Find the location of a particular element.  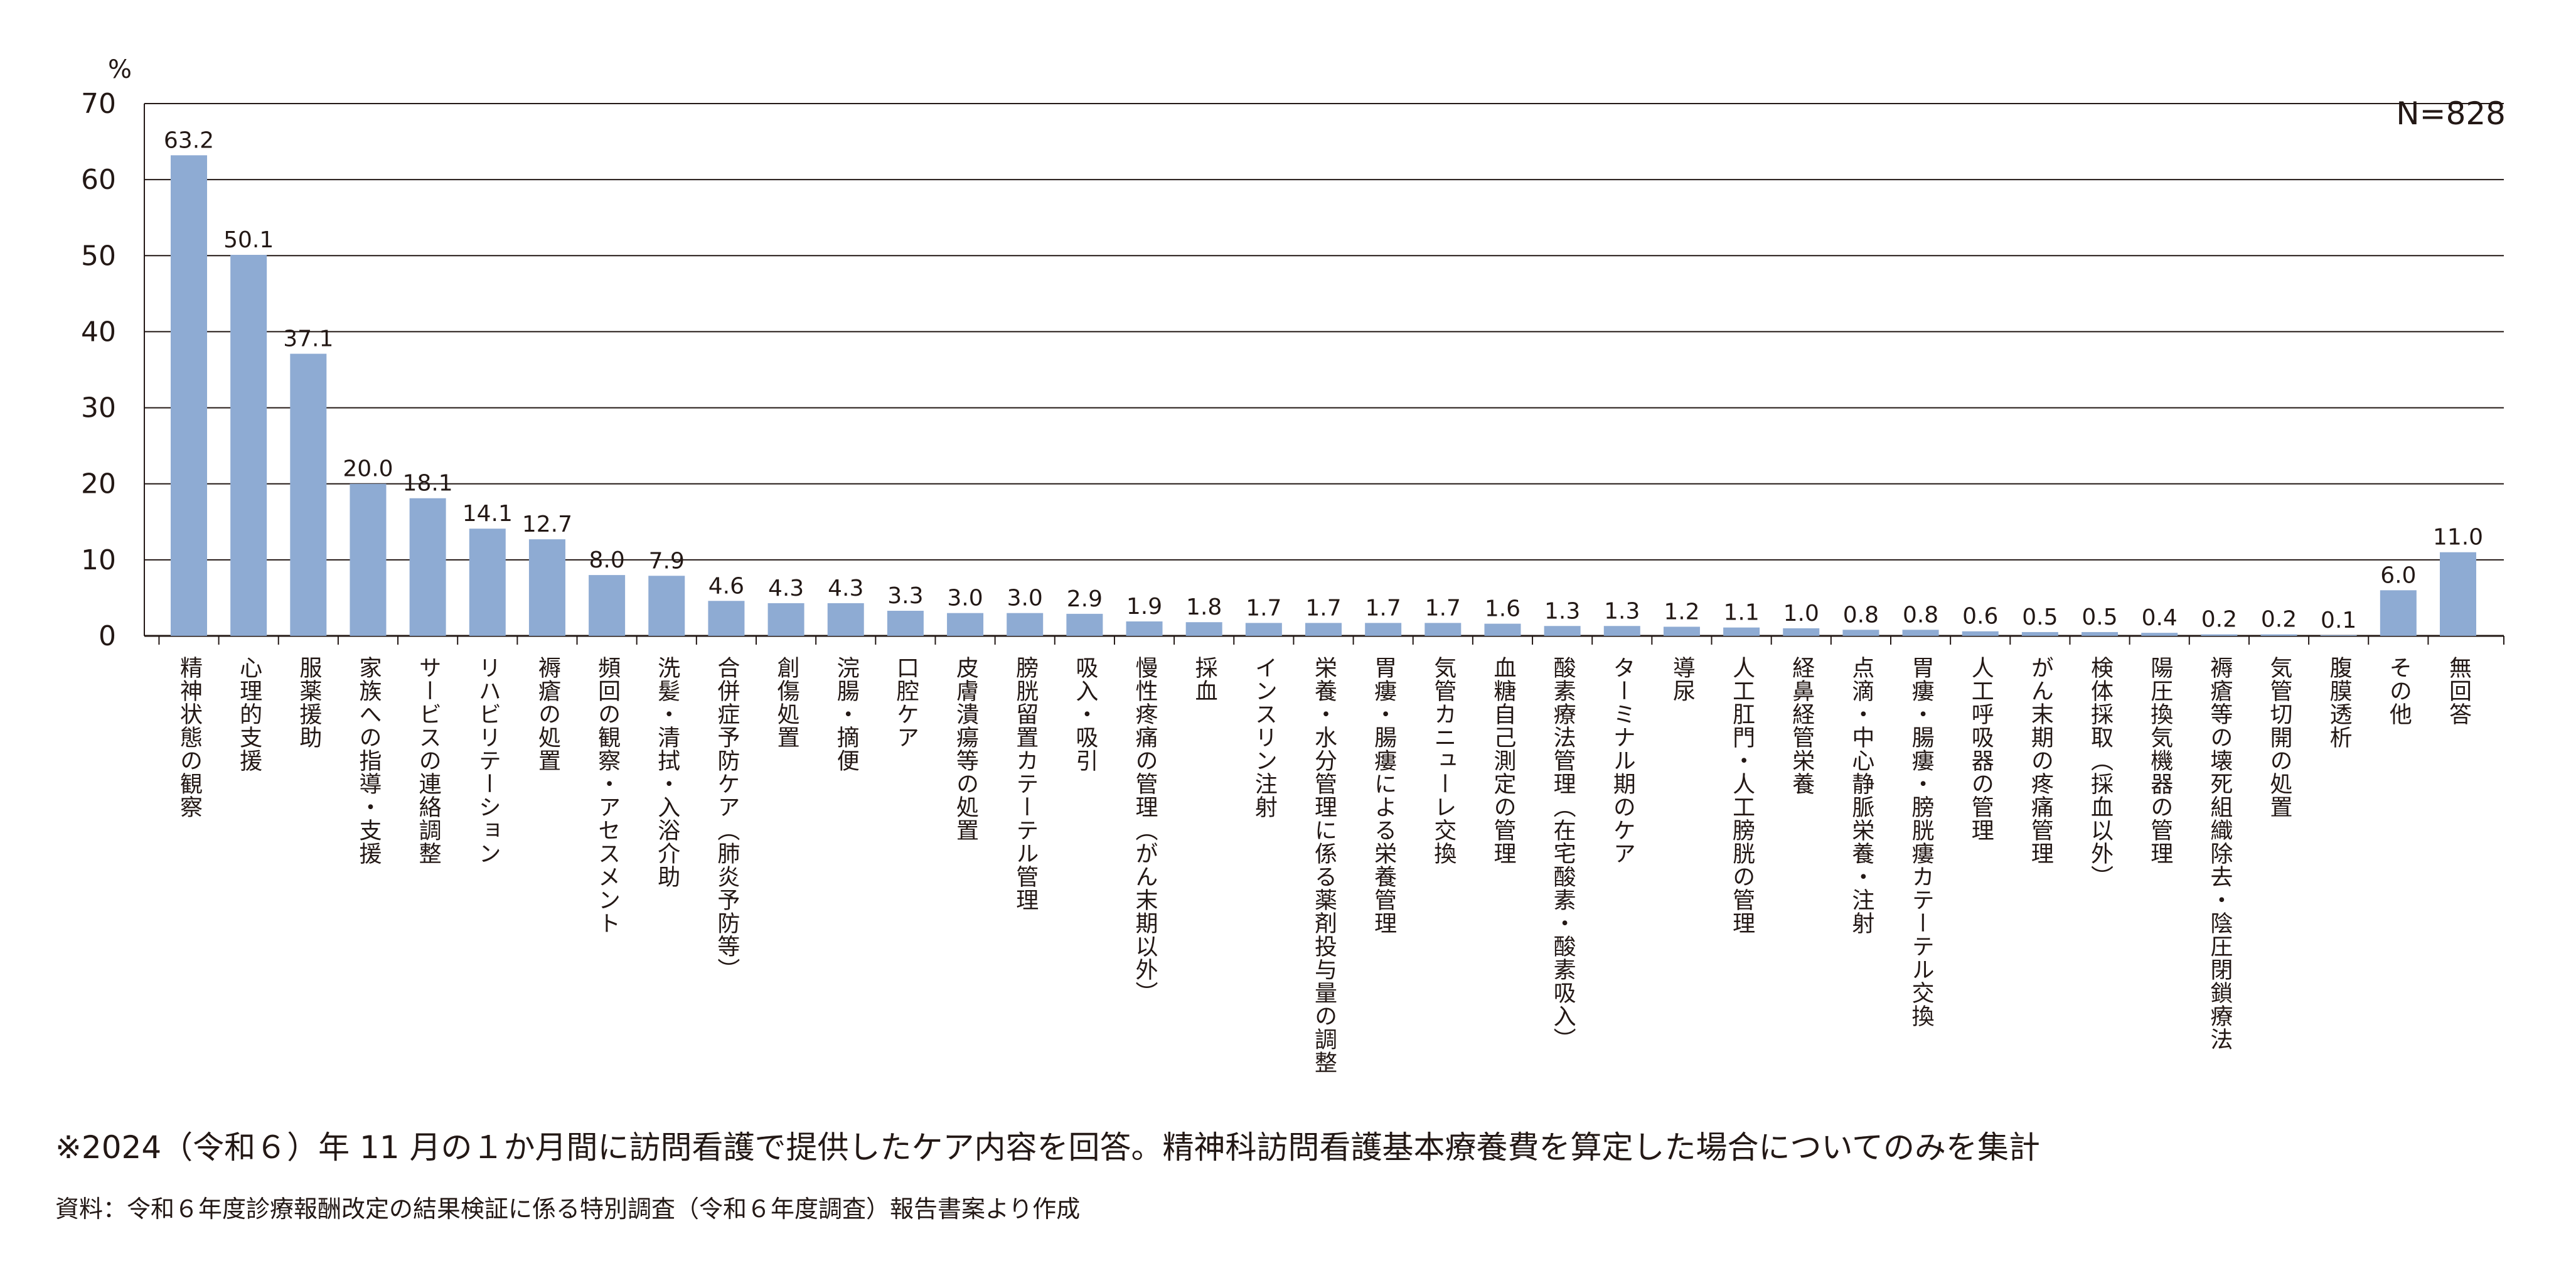

data-label: 1.0 is located at coordinates (1801, 614).